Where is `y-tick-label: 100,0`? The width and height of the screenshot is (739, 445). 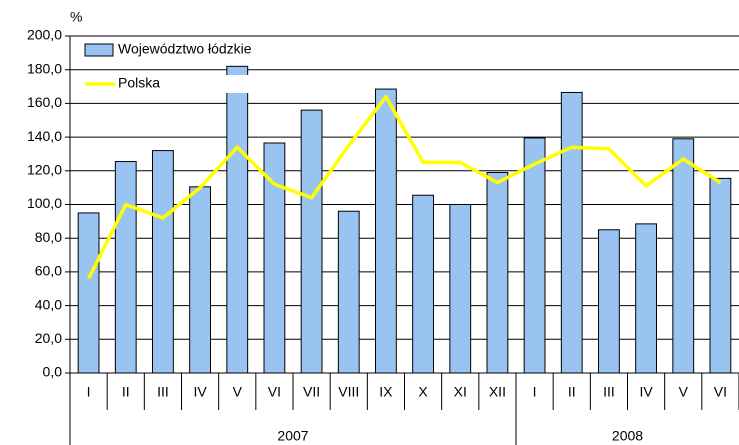
y-tick-label: 100,0 is located at coordinates (44, 203).